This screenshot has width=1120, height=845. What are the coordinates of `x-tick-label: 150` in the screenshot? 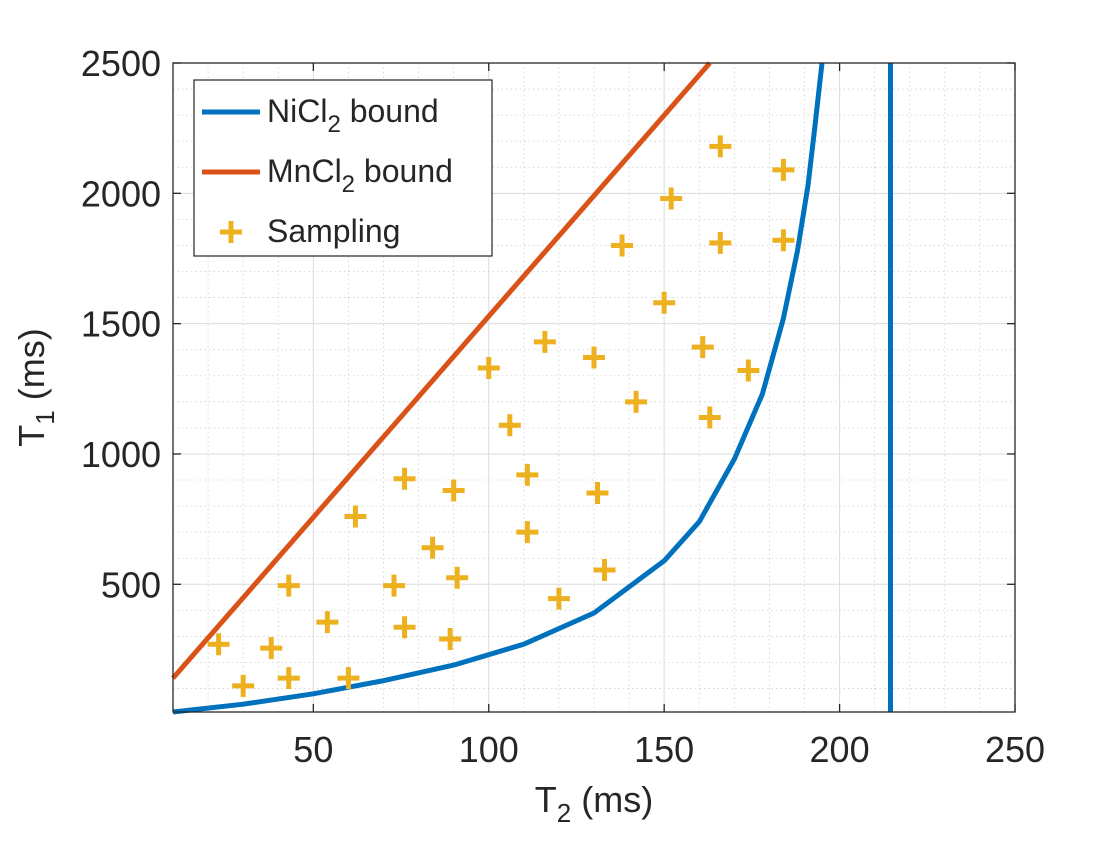 It's located at (664, 749).